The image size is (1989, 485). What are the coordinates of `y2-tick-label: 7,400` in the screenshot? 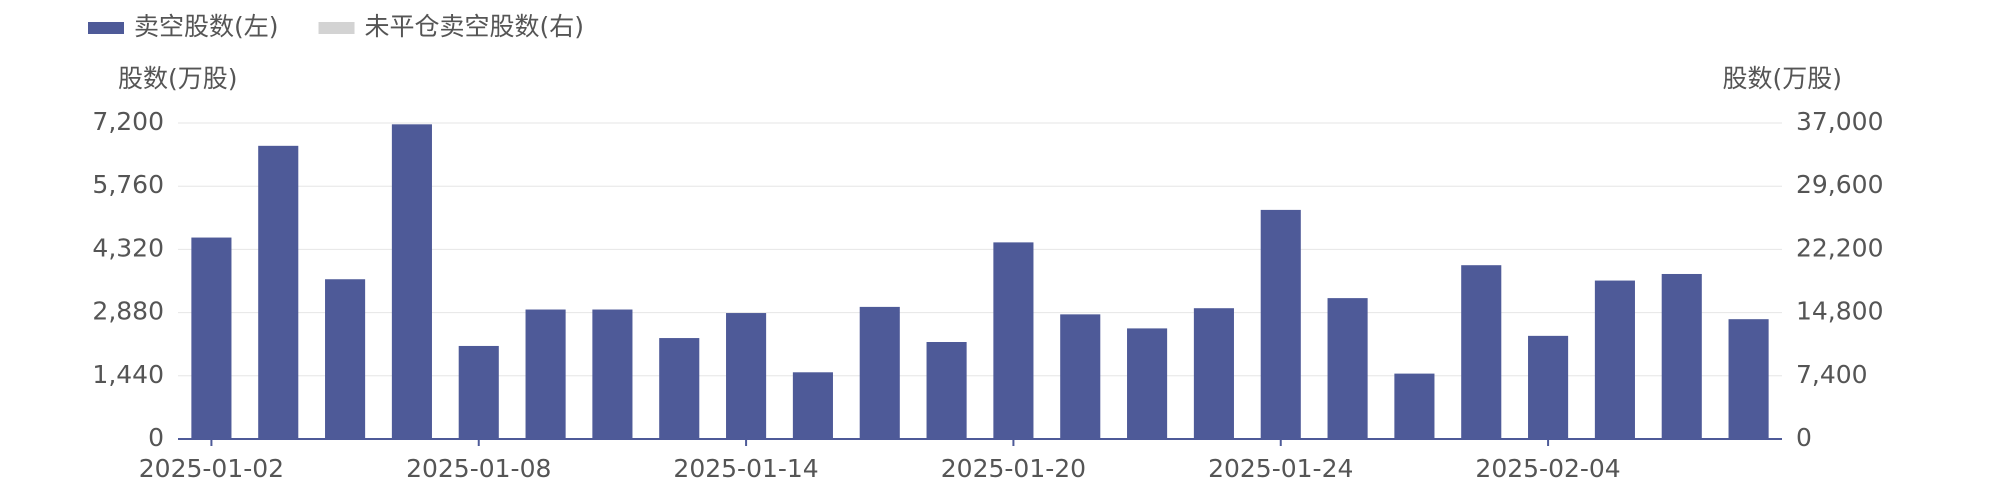 It's located at (1832, 374).